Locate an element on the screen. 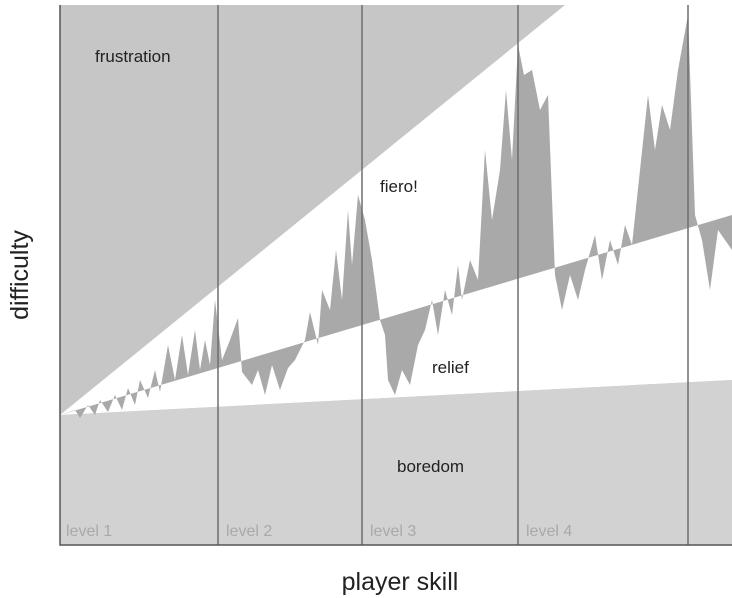 Image resolution: width=732 pixels, height=598 pixels. boredom-label: boredom is located at coordinates (430, 466).